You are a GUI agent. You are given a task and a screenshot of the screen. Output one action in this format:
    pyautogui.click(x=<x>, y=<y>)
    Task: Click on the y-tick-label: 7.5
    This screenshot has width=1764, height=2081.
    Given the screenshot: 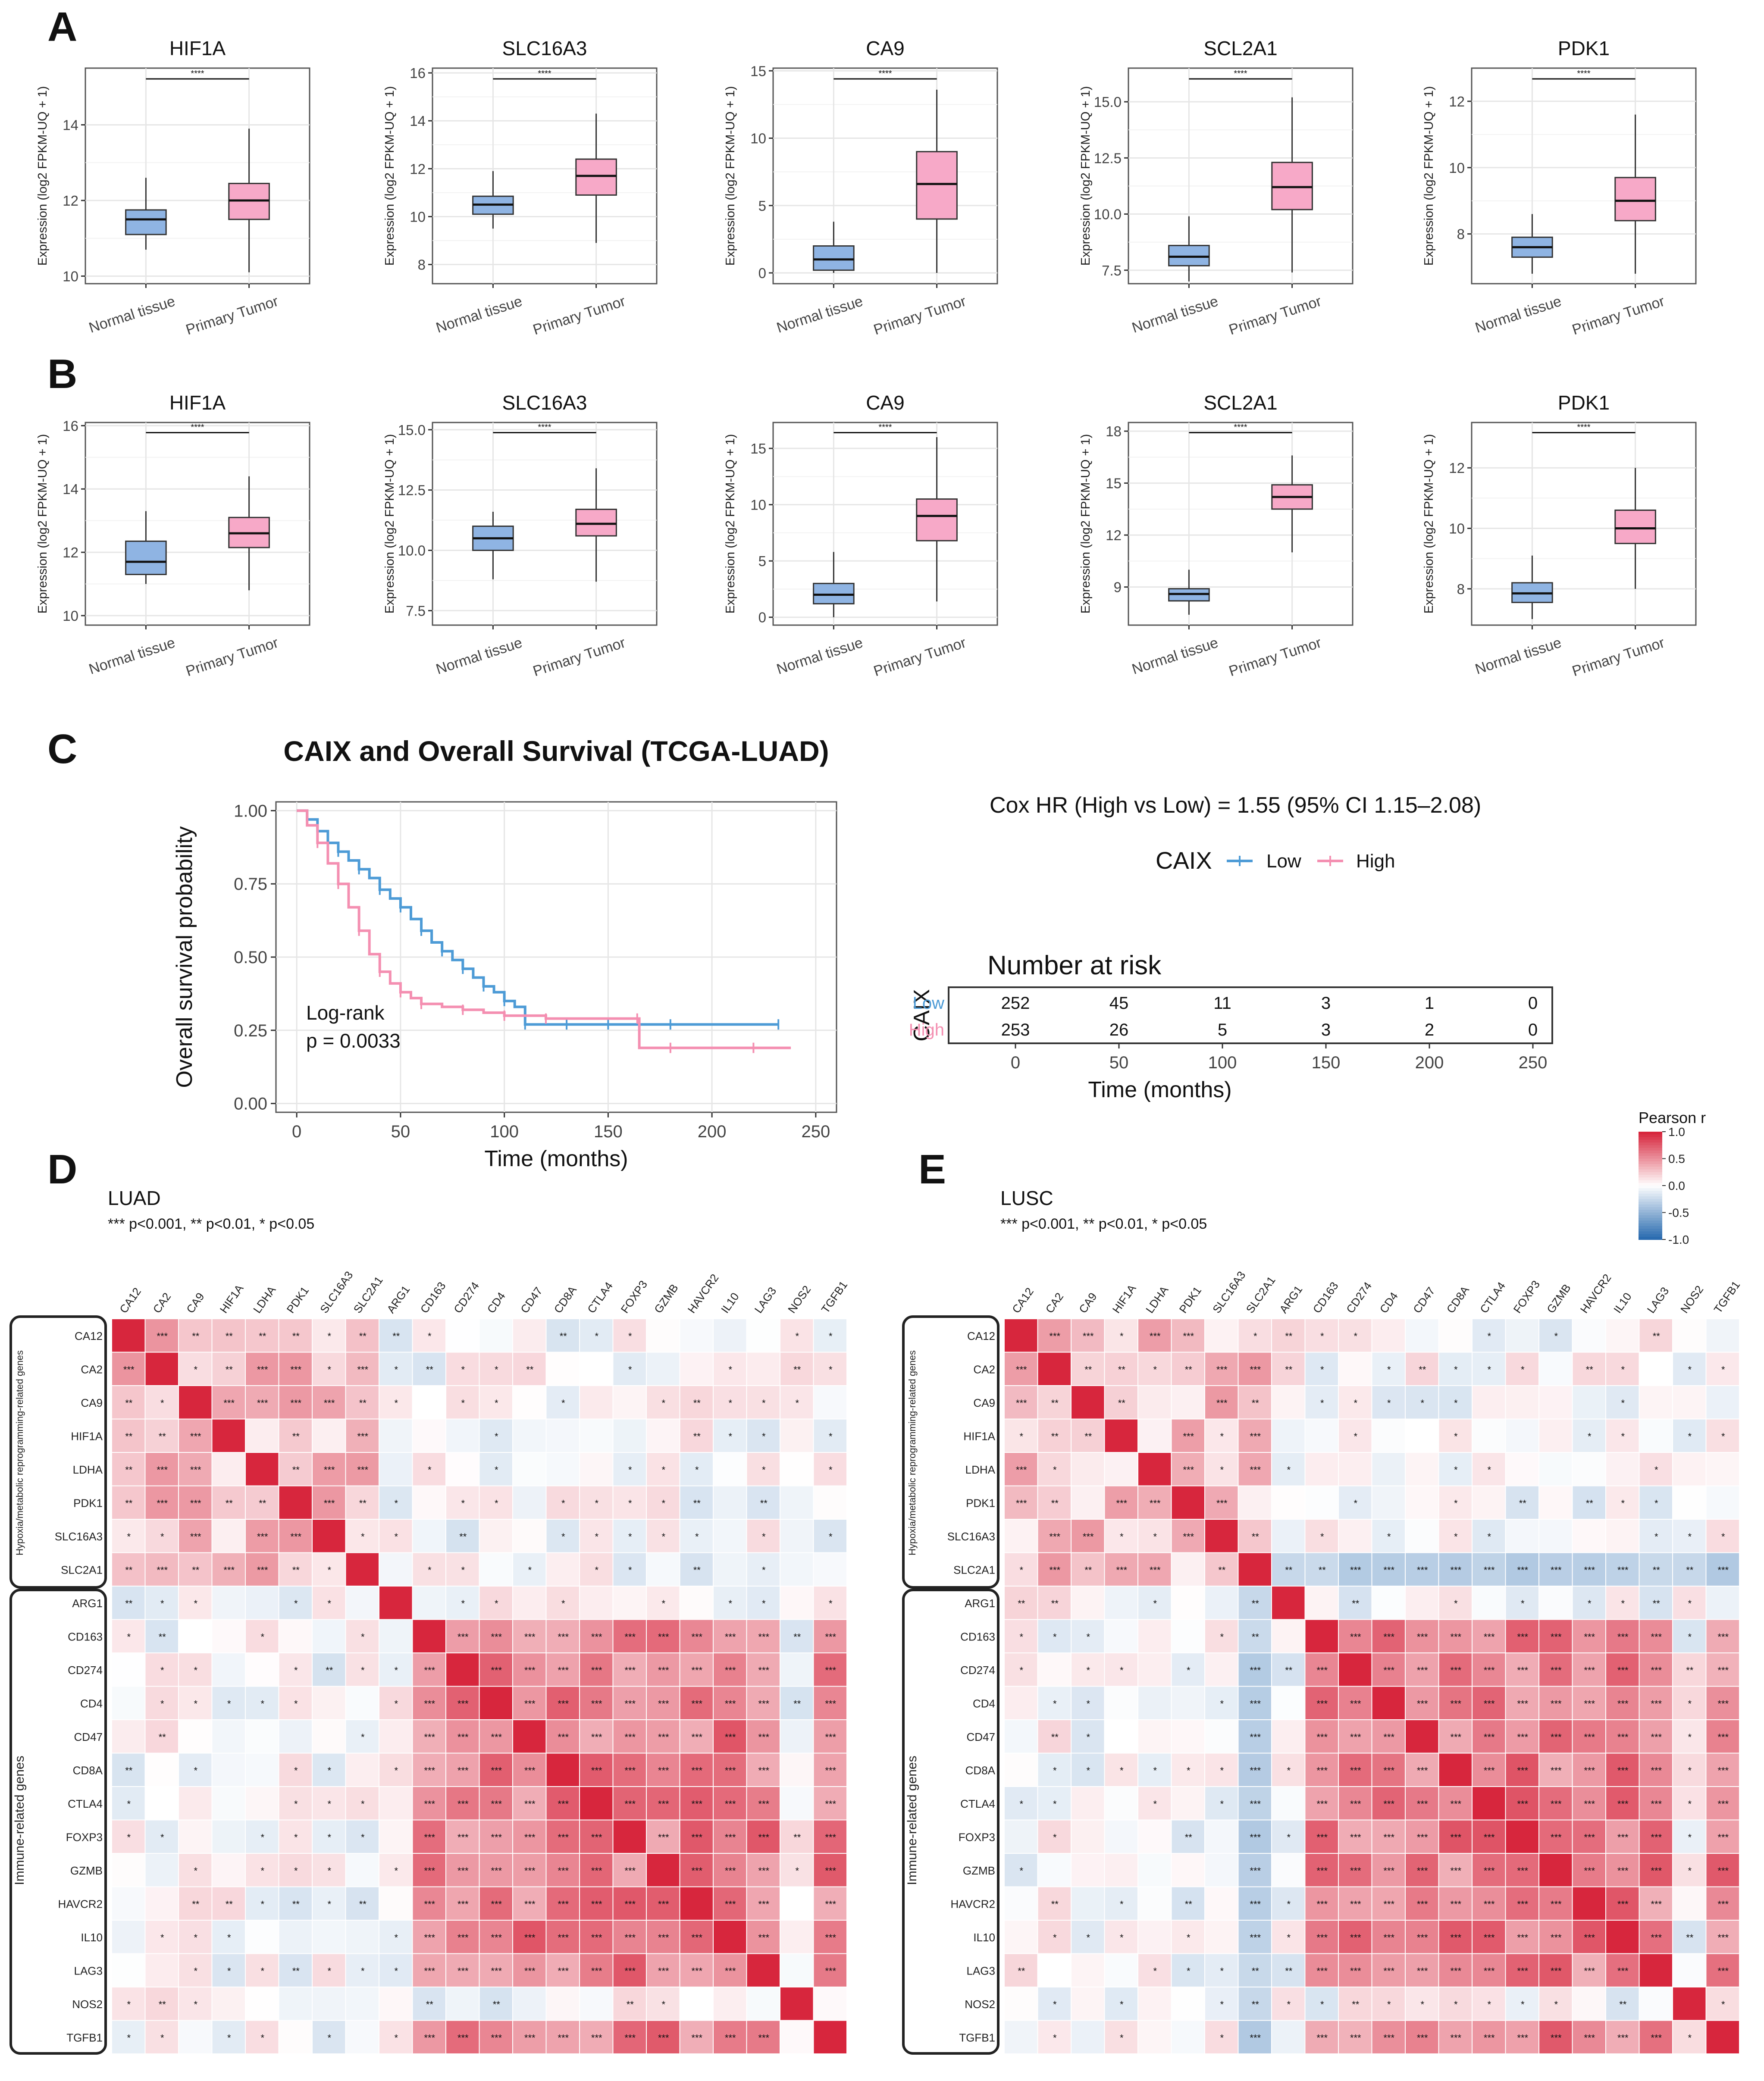 What is the action you would take?
    pyautogui.click(x=1112, y=271)
    